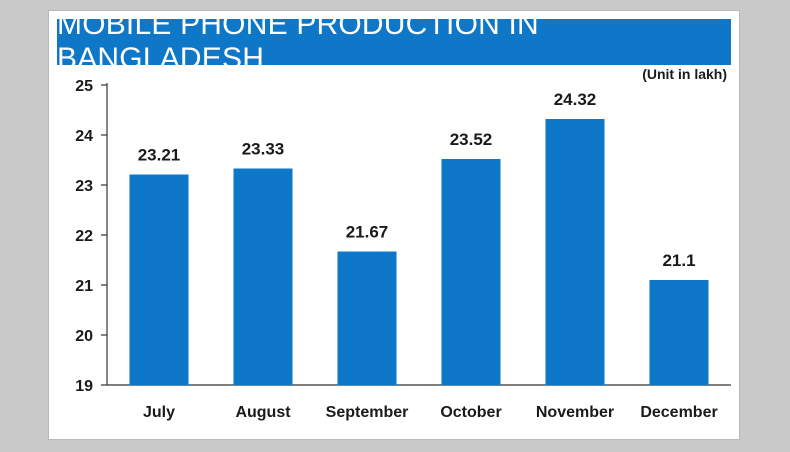 The width and height of the screenshot is (790, 452). What do you see at coordinates (684, 74) in the screenshot?
I see `unit-note: (Unit in lakh)` at bounding box center [684, 74].